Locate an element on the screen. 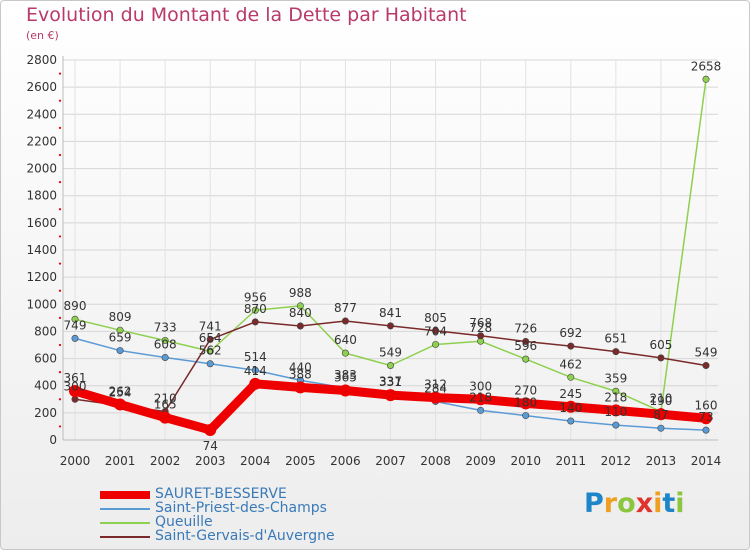 This screenshot has width=750, height=550. legend-item-sauret: SAURET-BESSERVE is located at coordinates (193, 494).